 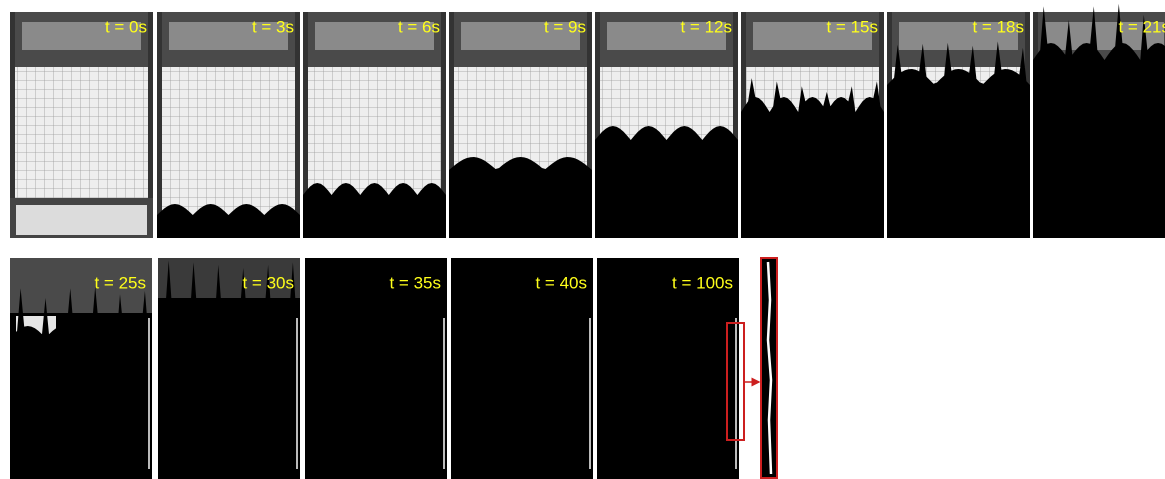 What do you see at coordinates (415, 282) in the screenshot?
I see `time-label: t = 35s` at bounding box center [415, 282].